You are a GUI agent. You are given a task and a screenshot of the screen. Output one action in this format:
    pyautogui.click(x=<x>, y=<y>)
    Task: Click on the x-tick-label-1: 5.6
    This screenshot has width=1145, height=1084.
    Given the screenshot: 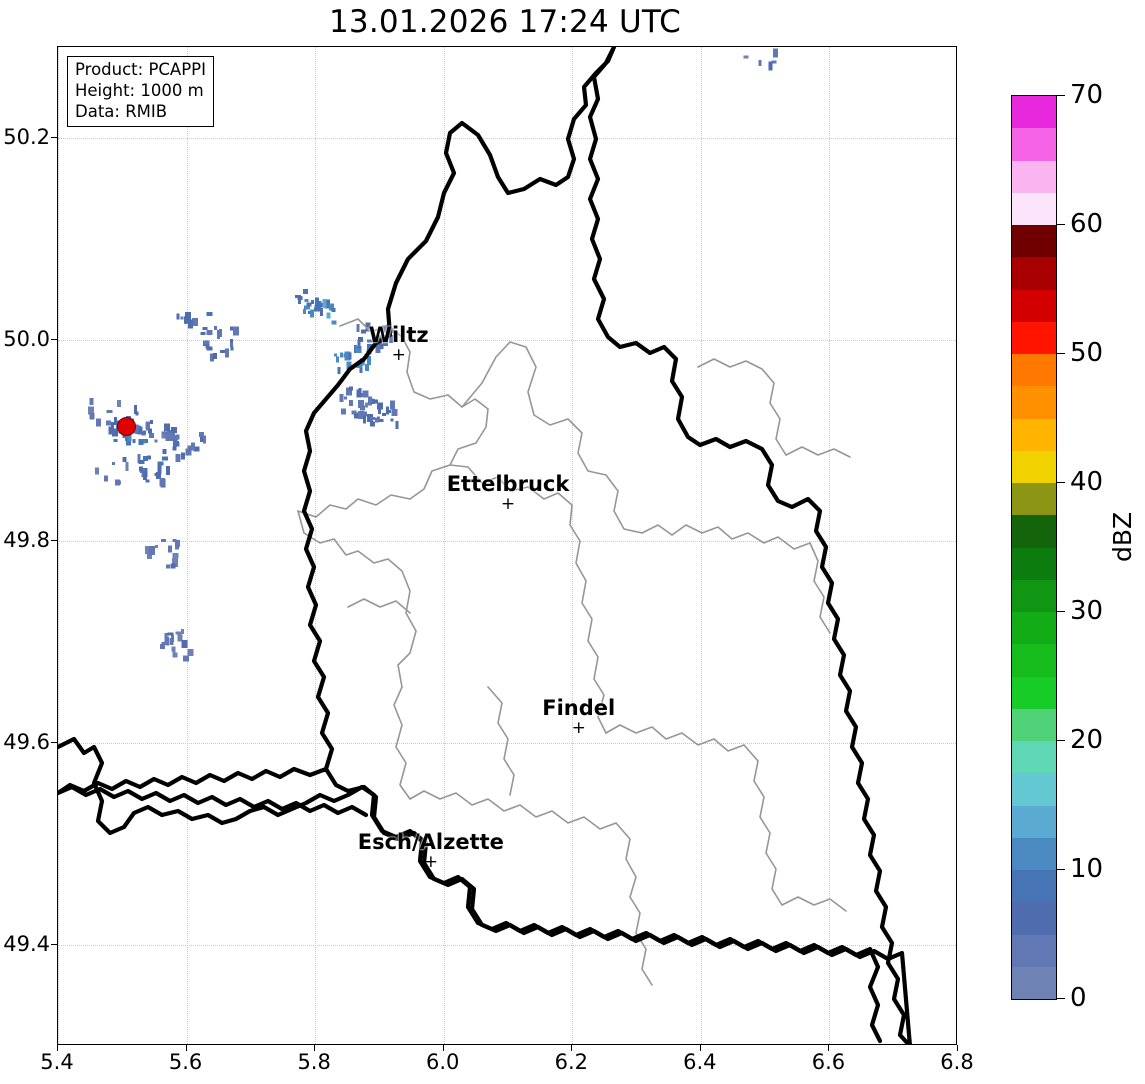 What is the action you would take?
    pyautogui.click(x=185, y=1062)
    